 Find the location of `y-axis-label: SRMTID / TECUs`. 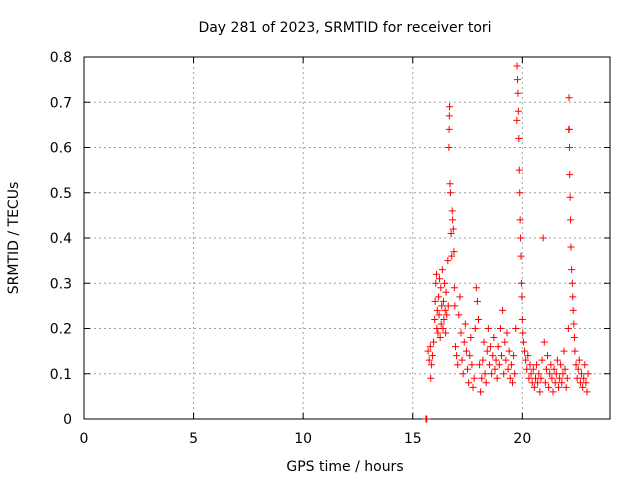

y-axis-label: SRMTID / TECUs is located at coordinates (14, 238).